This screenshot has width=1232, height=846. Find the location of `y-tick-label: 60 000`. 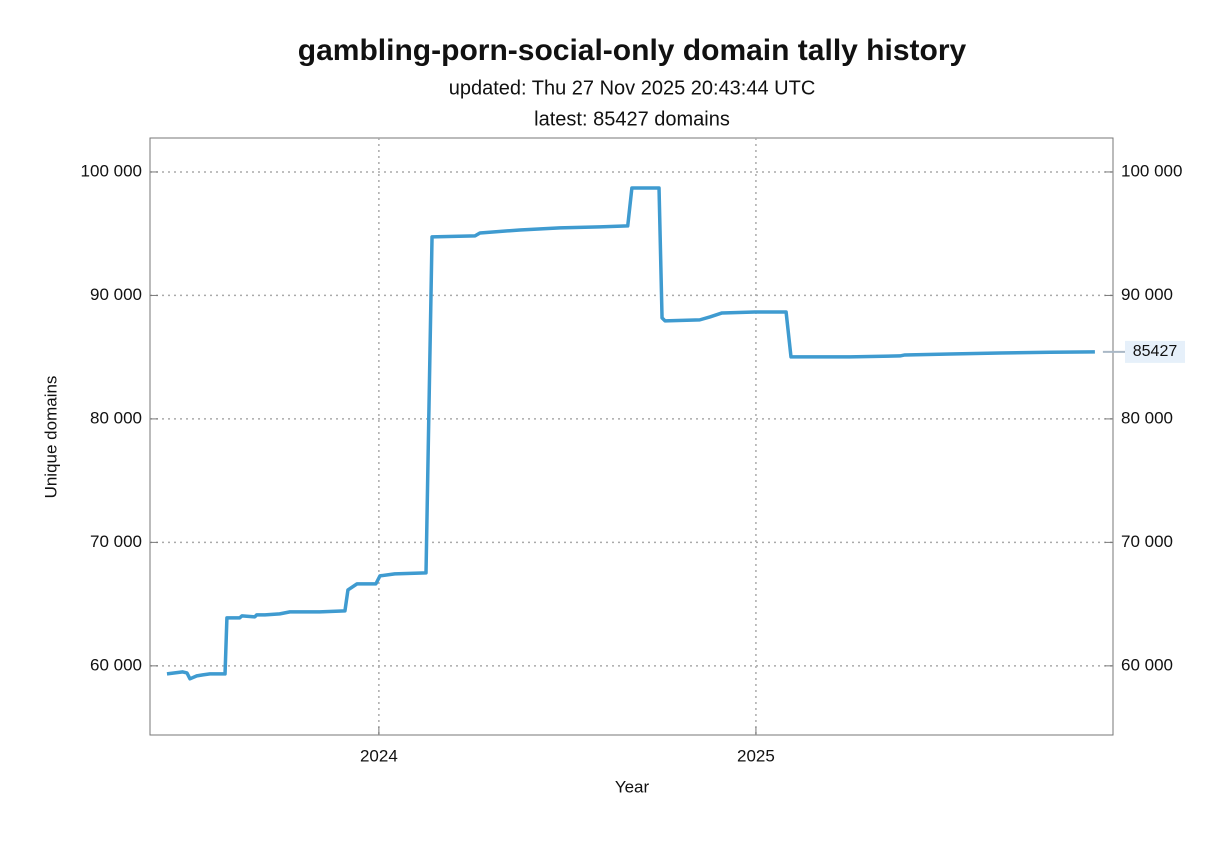

y-tick-label: 60 000 is located at coordinates (116, 664).